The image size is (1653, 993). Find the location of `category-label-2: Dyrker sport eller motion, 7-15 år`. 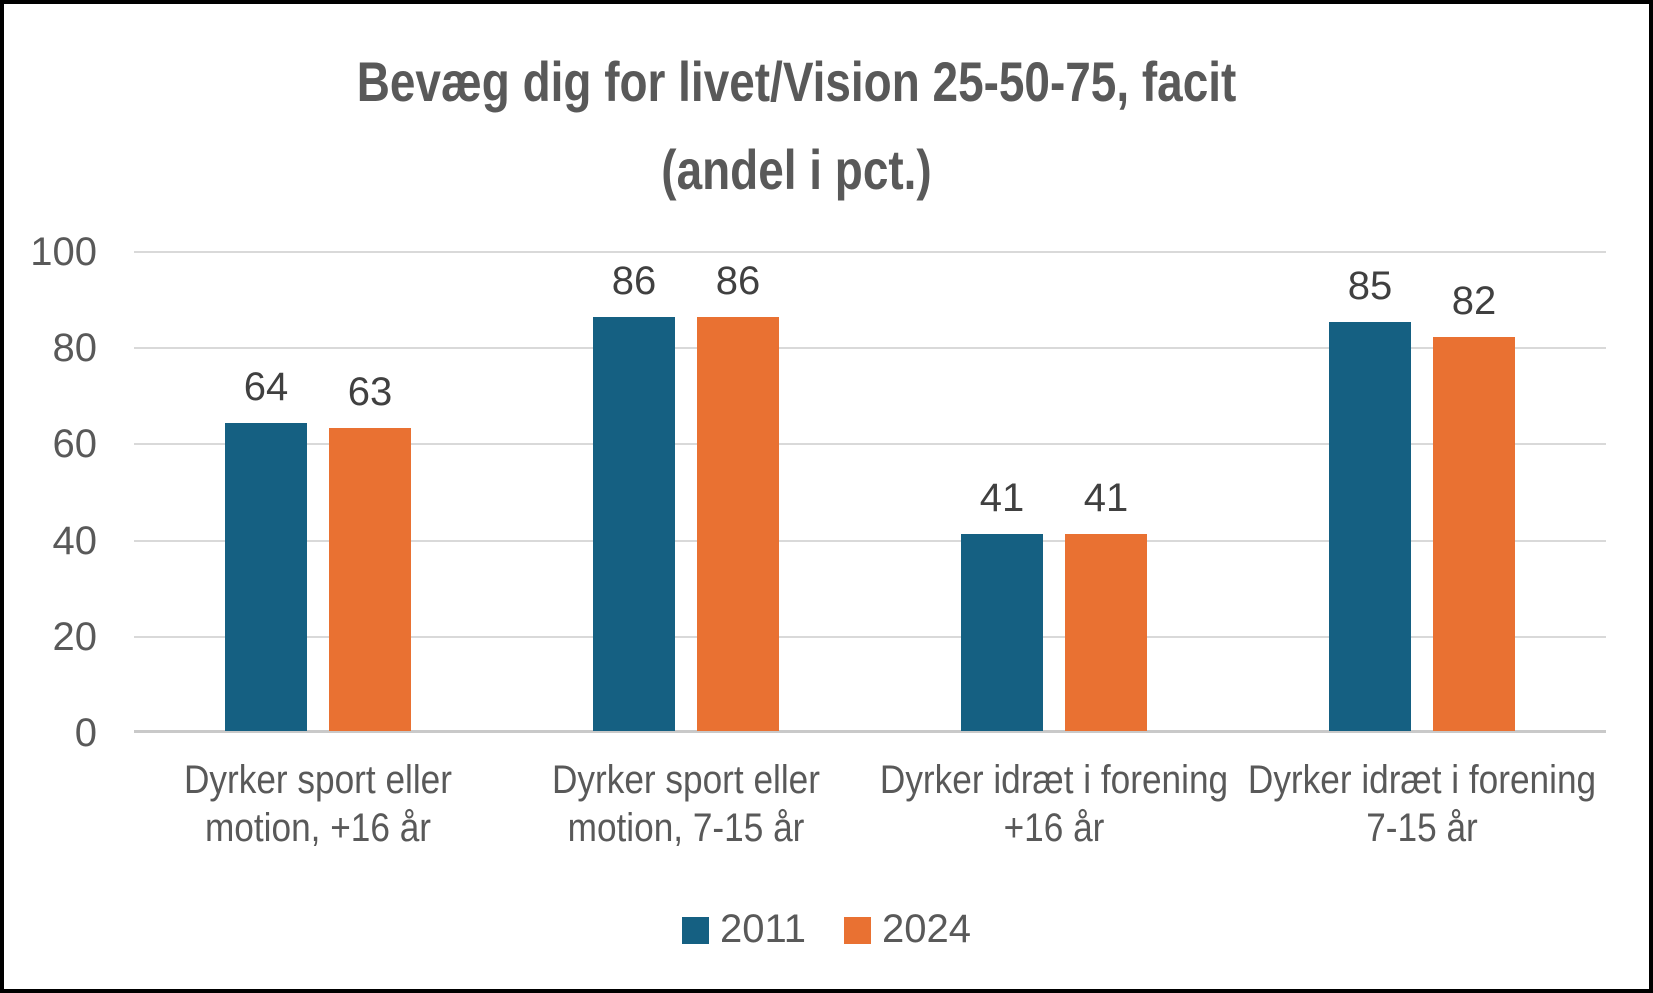

category-label-2: Dyrker sport eller motion, 7-15 år is located at coordinates (686, 804).